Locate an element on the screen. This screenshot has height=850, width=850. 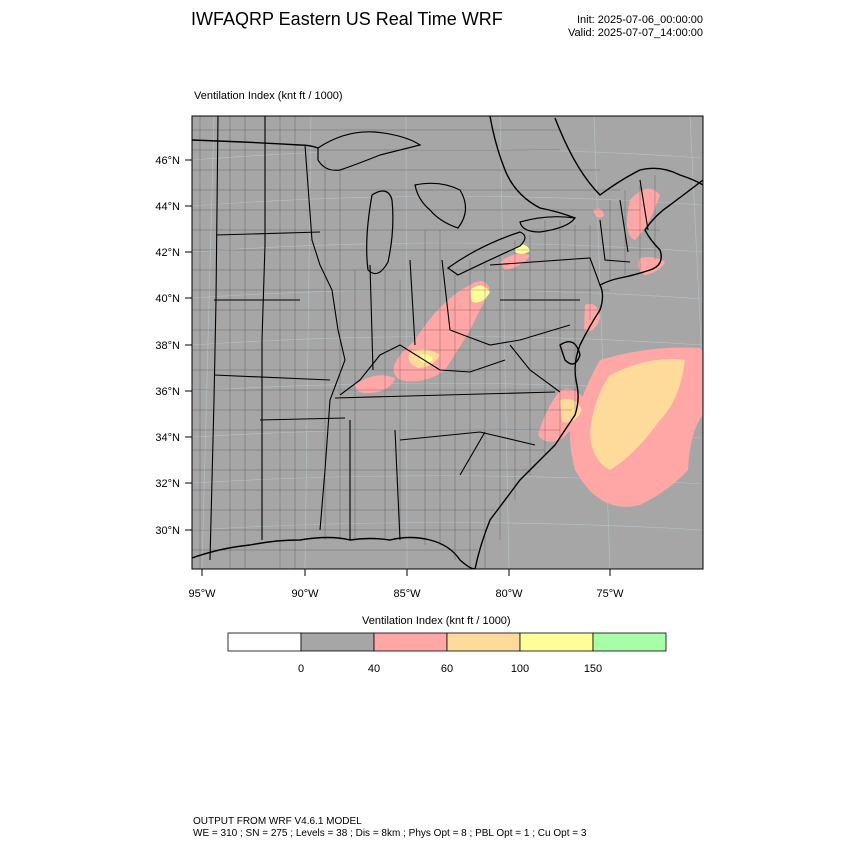
lon-label-85w: 85°W is located at coordinates (407, 594).